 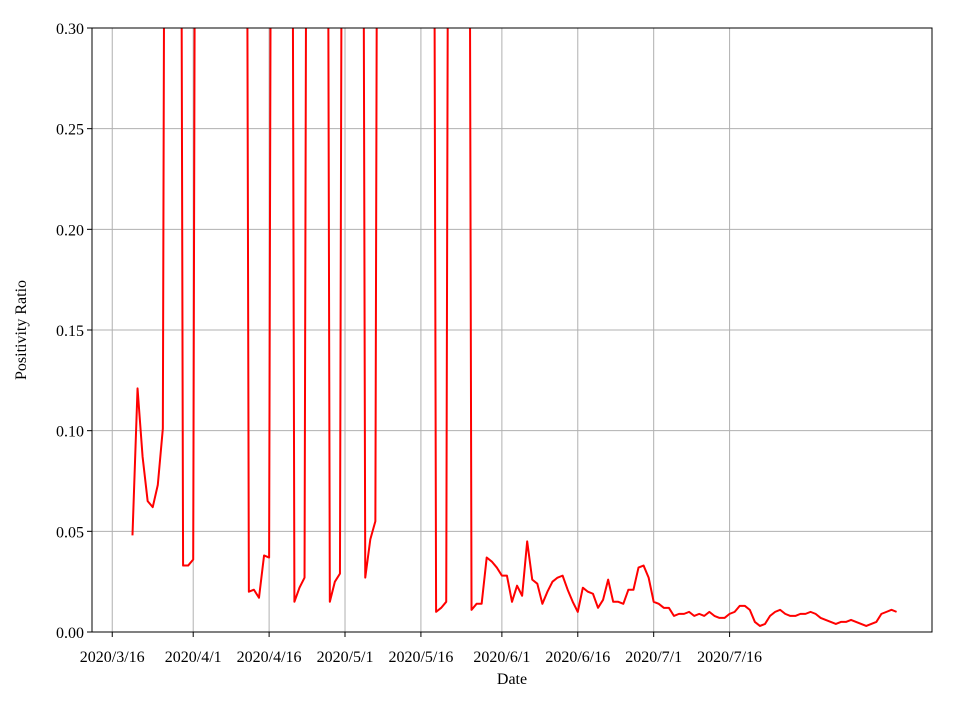 I want to click on x-tick-label: 2020/5/16, so click(x=420, y=657).